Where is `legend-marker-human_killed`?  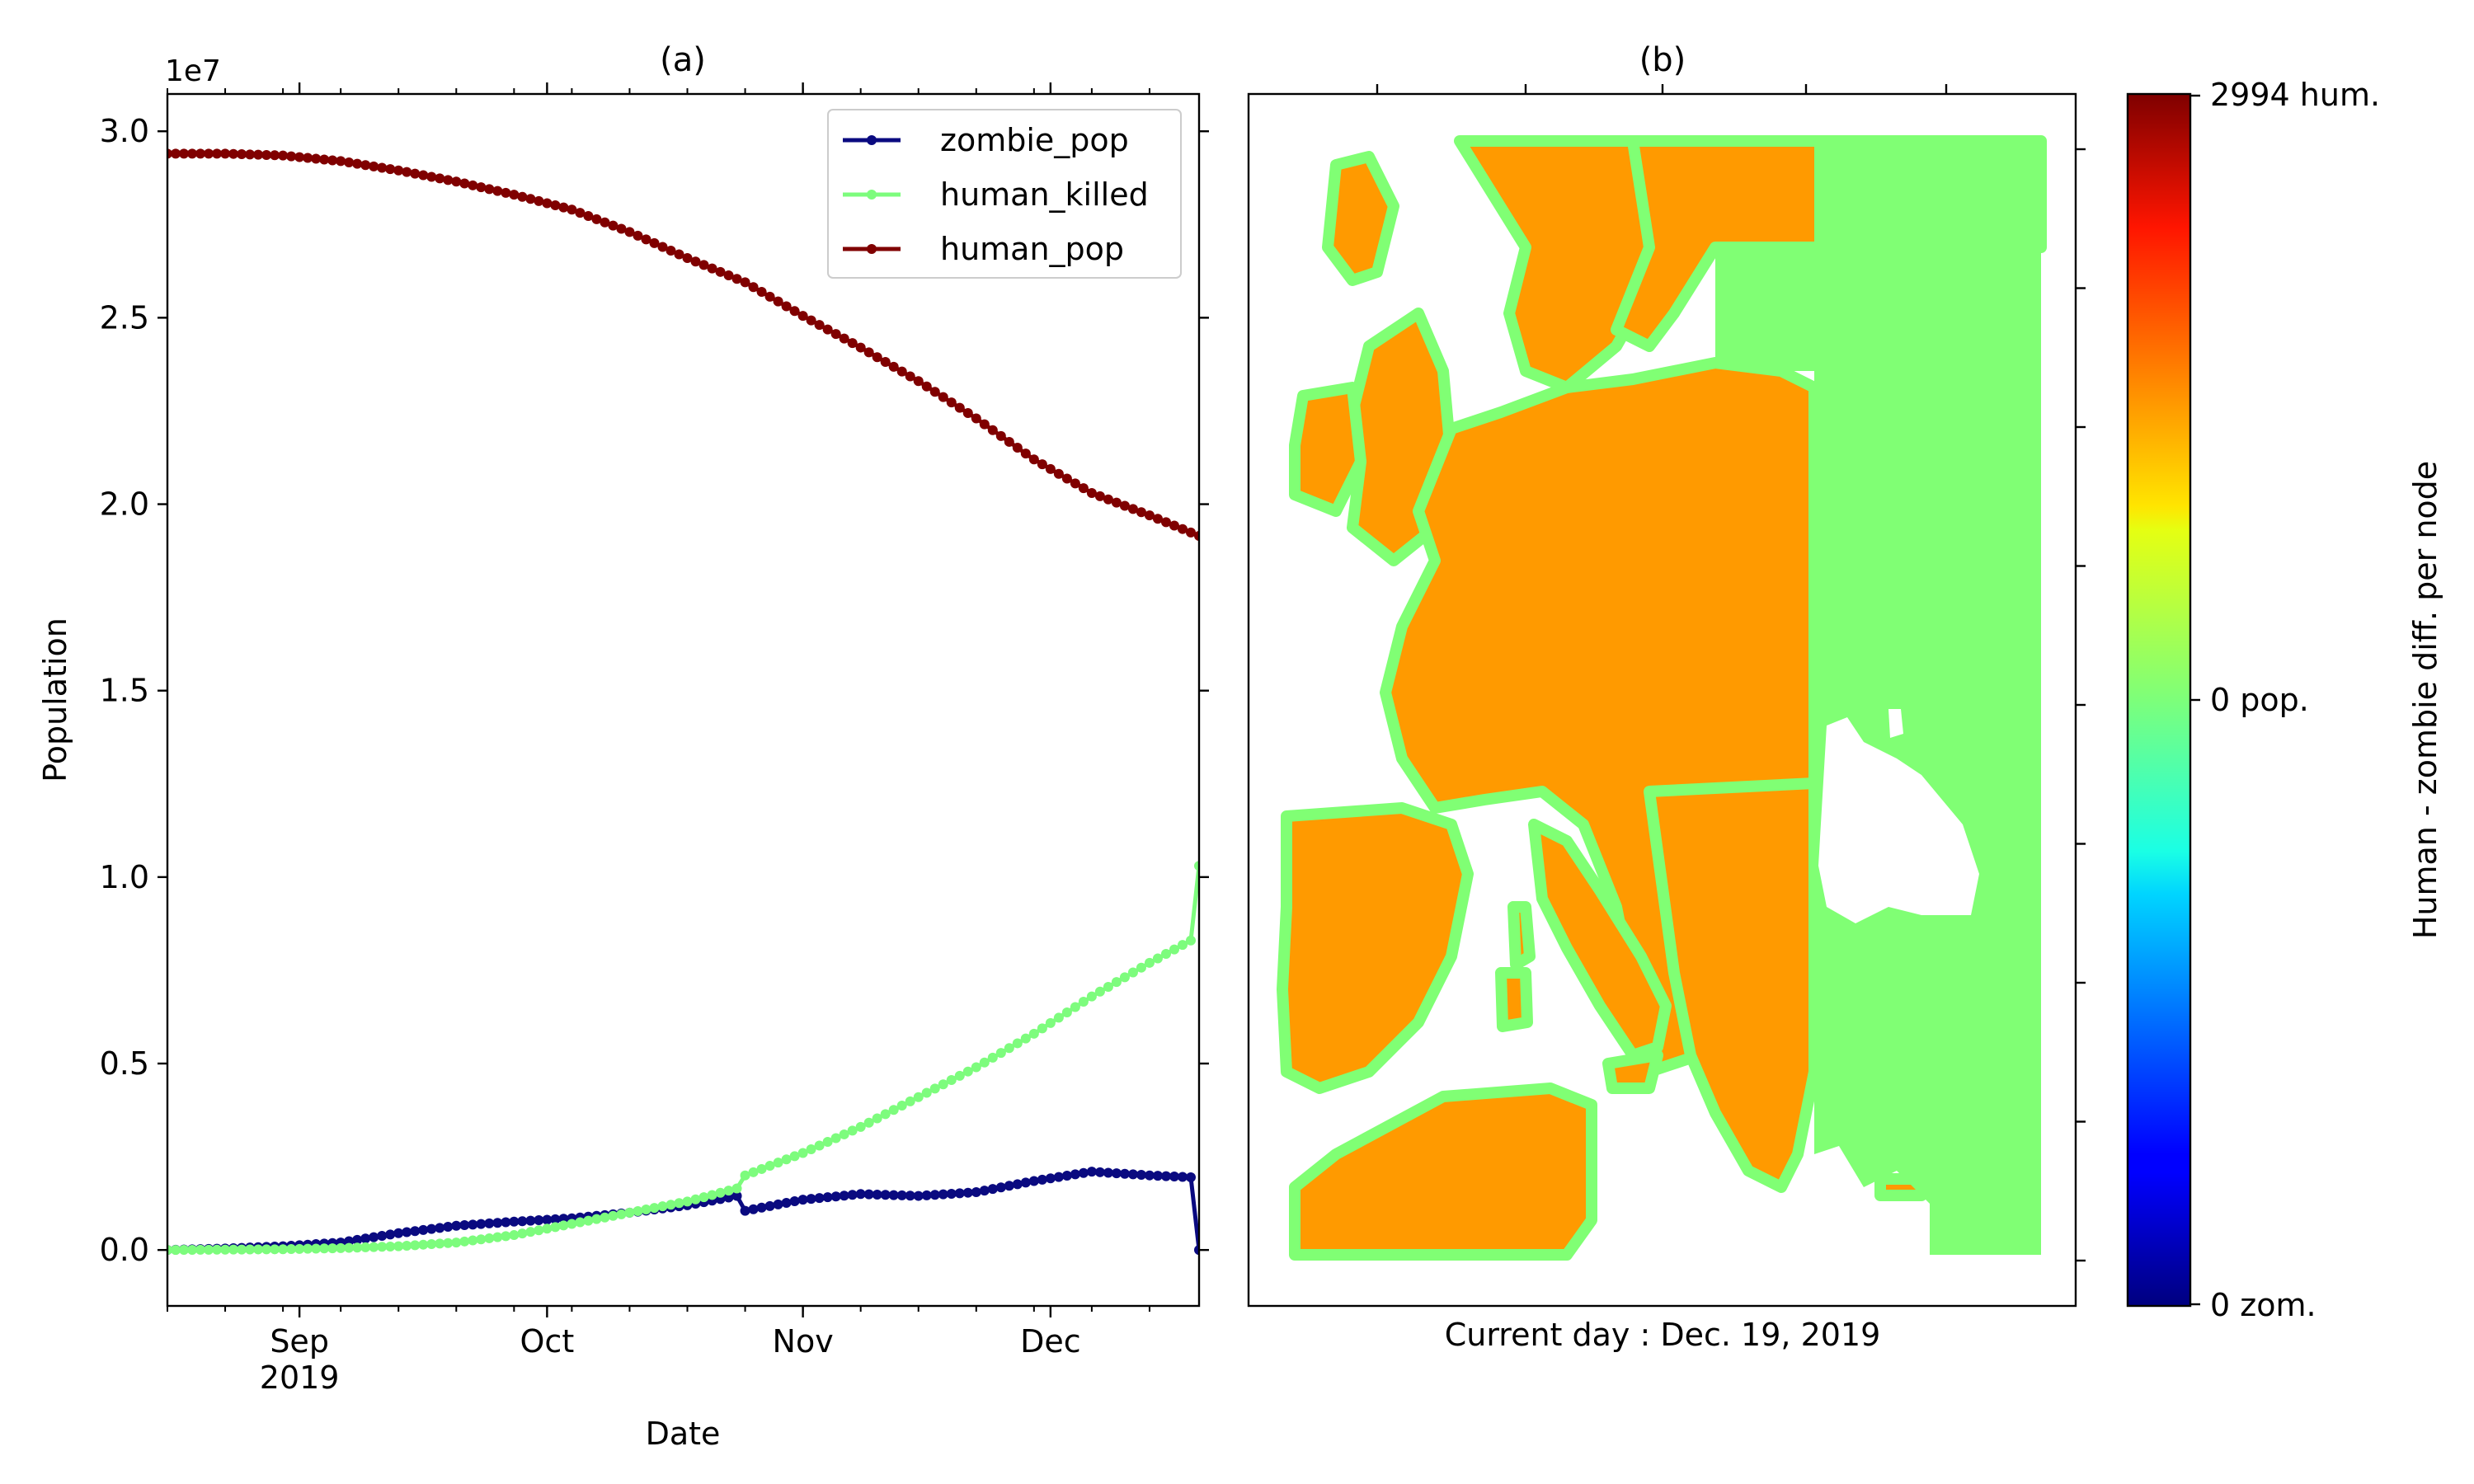 legend-marker-human_killed is located at coordinates (872, 195).